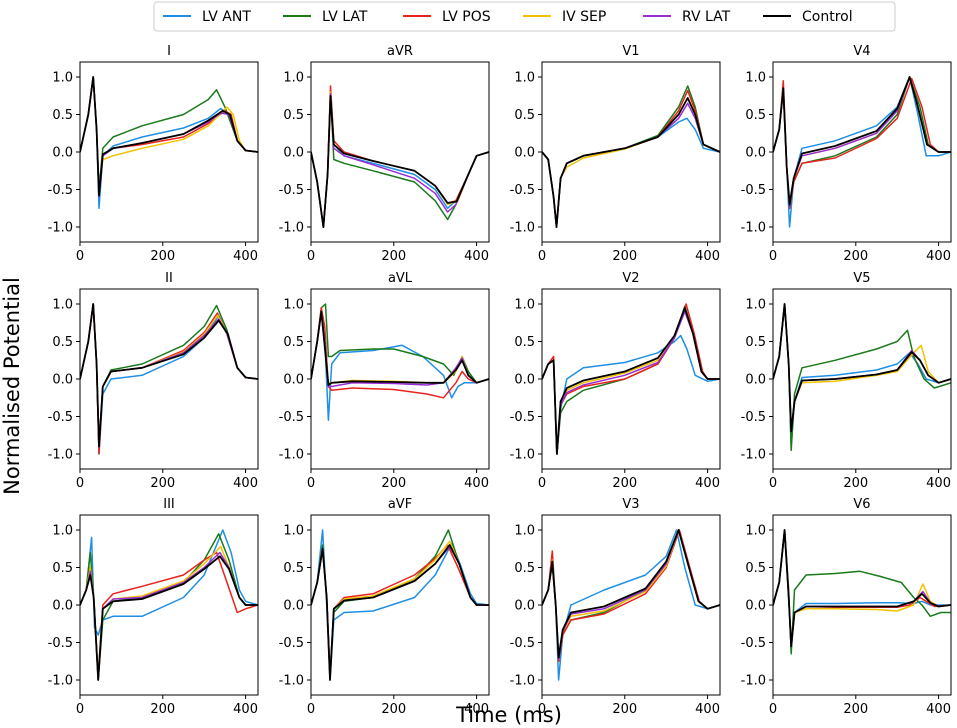 This screenshot has width=957, height=728. Describe the element at coordinates (861, 51) in the screenshot. I see `panel-title: V4` at that location.